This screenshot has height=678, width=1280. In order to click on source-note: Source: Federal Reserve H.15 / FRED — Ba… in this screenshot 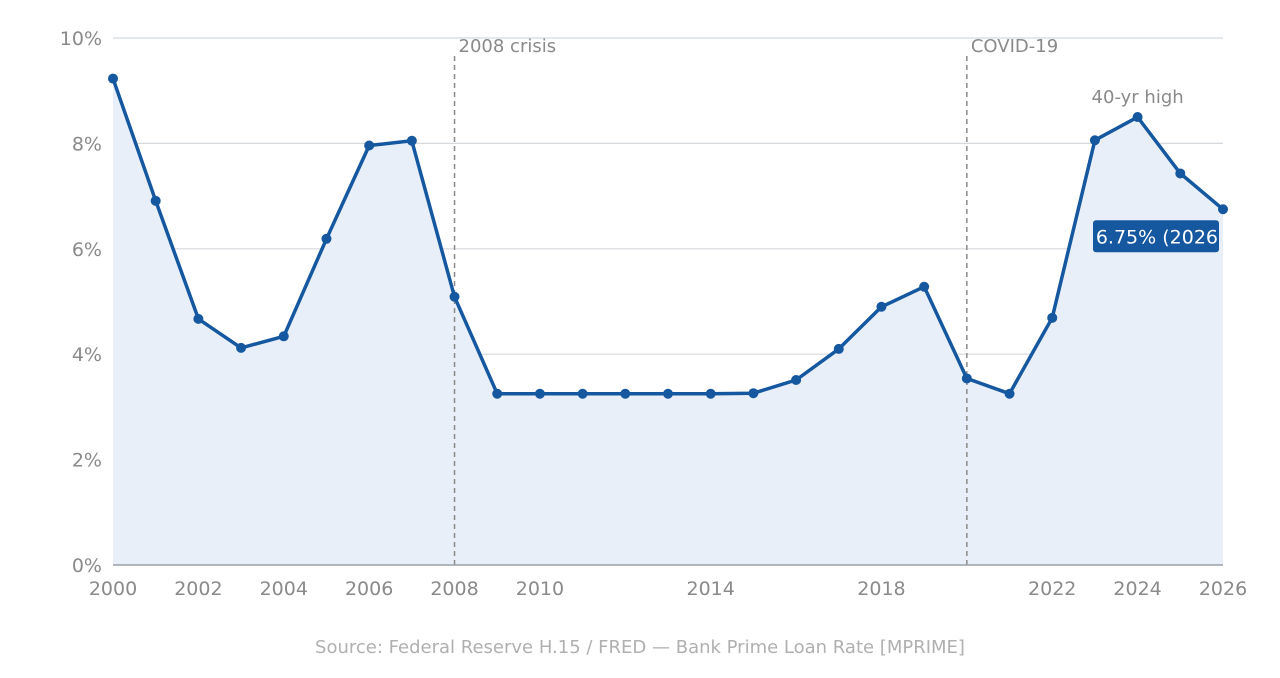, I will do `click(640, 647)`.